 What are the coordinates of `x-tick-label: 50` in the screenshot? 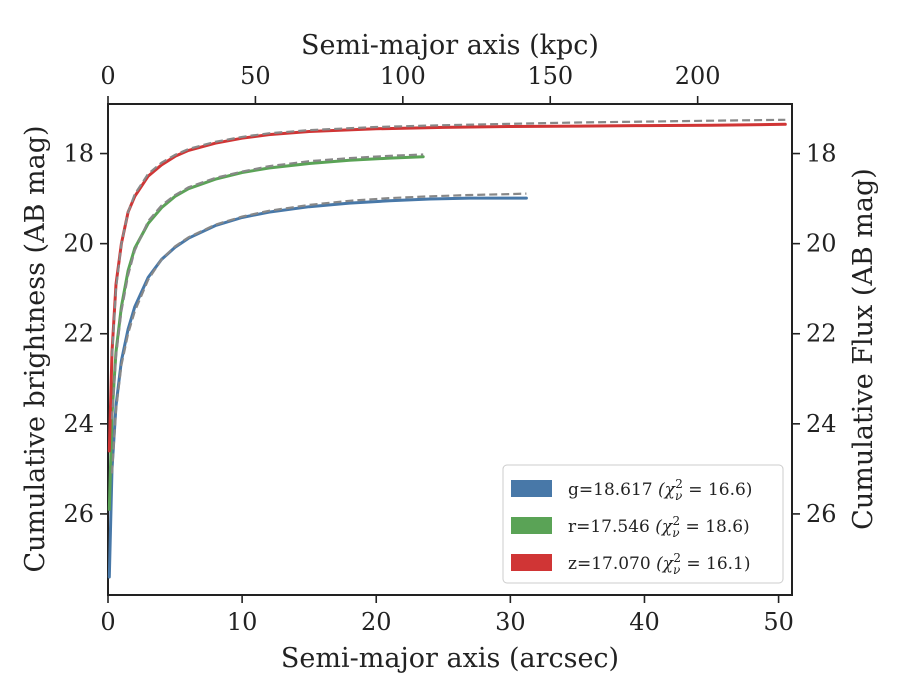 It's located at (778, 622).